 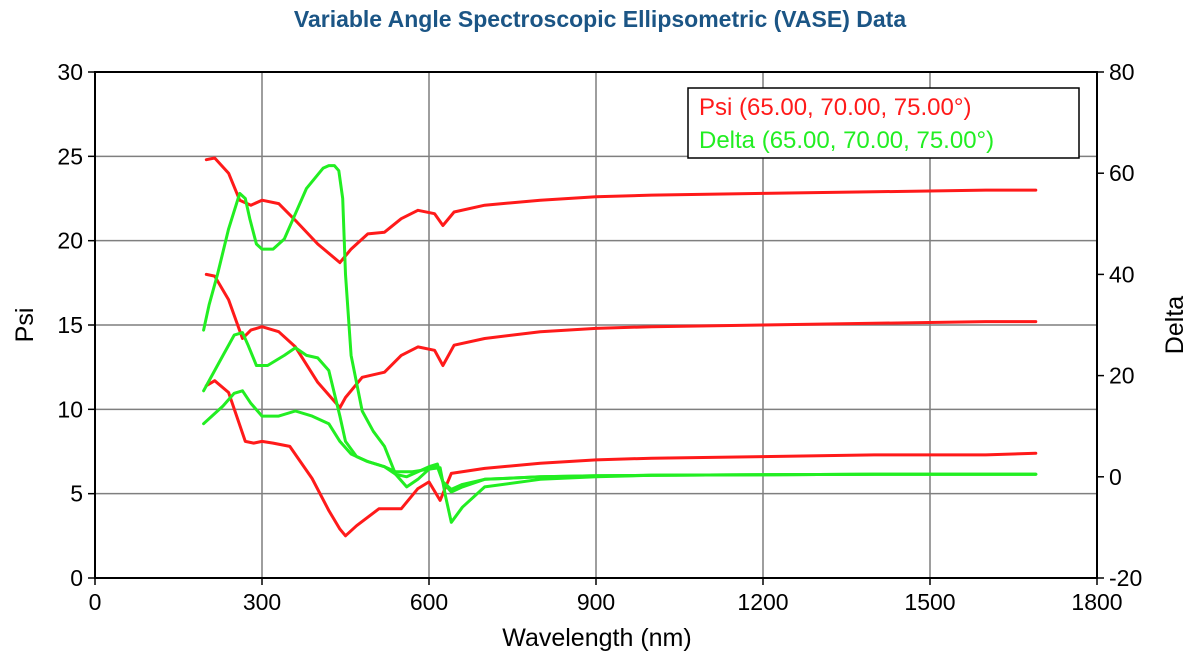 What do you see at coordinates (262, 602) in the screenshot?
I see `x-tick-label: 300` at bounding box center [262, 602].